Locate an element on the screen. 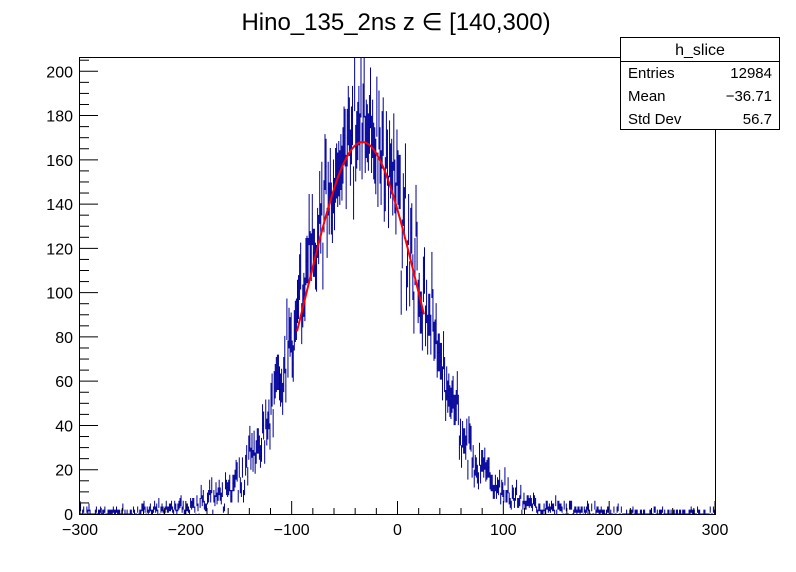  x-tick-label: 300 is located at coordinates (715, 530).